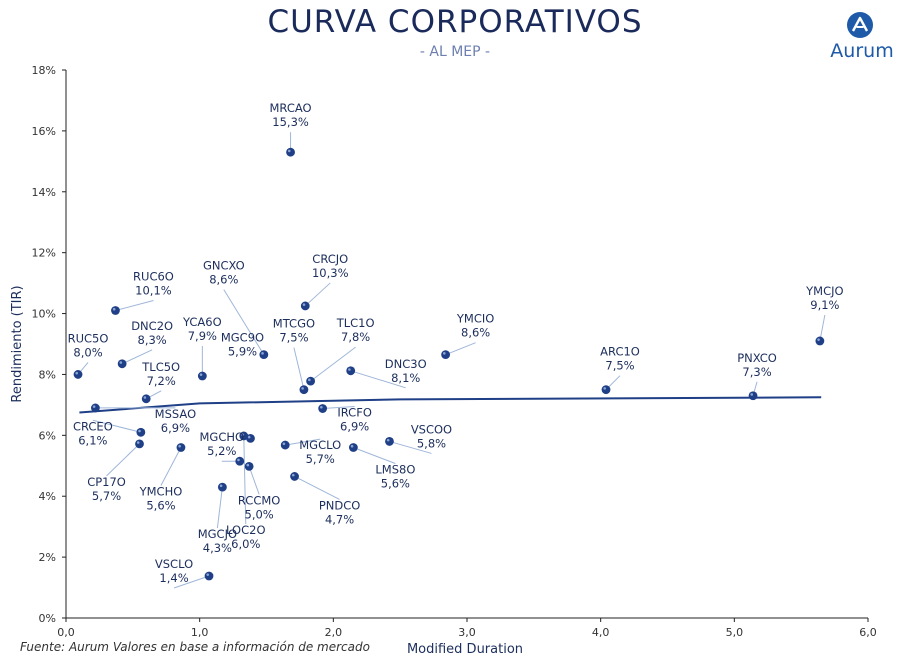  I want to click on value-crcjo: 10,3%, so click(330, 273).